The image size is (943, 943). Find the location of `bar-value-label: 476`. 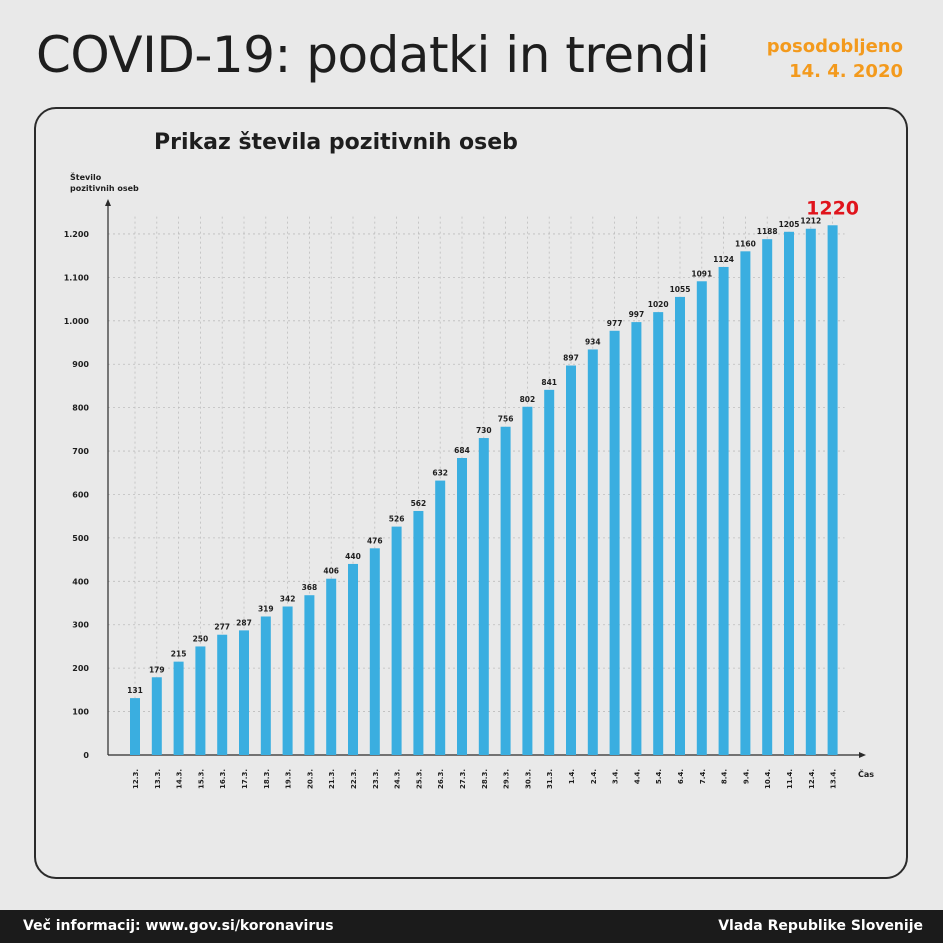

bar-value-label: 476 is located at coordinates (375, 540).